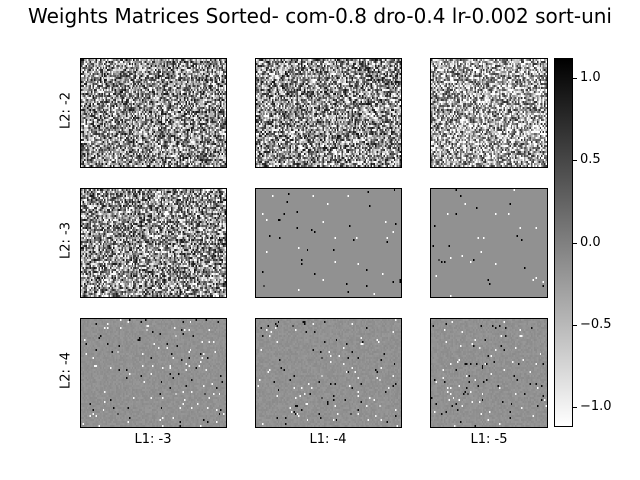 The image size is (640, 480). I want to click on colorbar-tick-label: 1.0, so click(590, 77).